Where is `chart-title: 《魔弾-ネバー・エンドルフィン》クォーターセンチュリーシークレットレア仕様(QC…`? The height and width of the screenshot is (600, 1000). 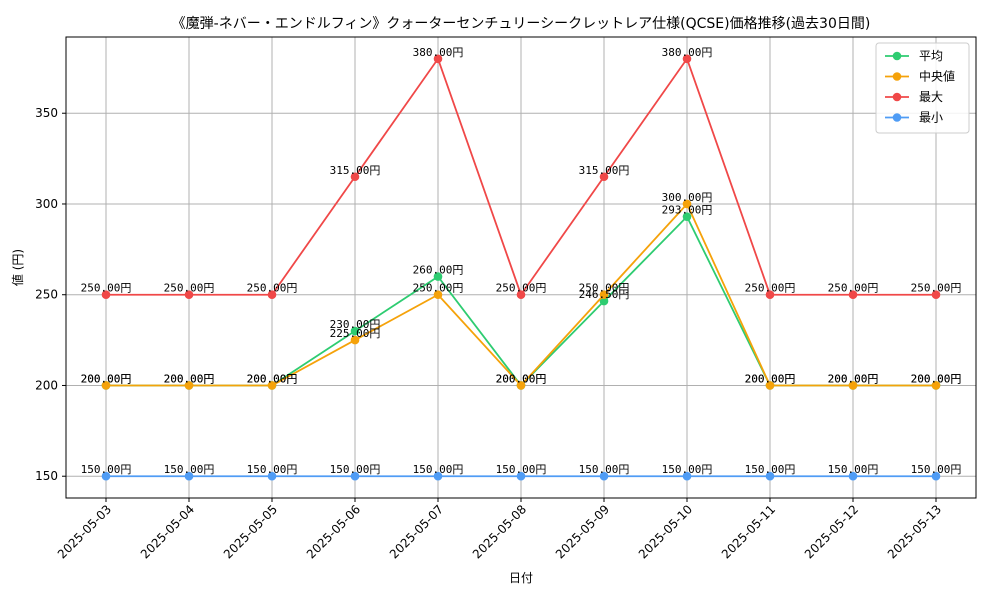 chart-title: 《魔弾-ネバー・エンドルフィン》クォーターセンチュリーシークレットレア仕様(QC… is located at coordinates (521, 24).